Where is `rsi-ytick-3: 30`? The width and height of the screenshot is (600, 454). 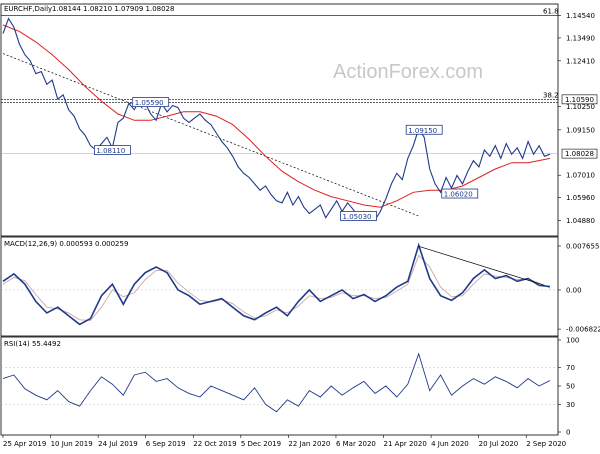
rsi-ytick-3: 30 is located at coordinates (570, 405).